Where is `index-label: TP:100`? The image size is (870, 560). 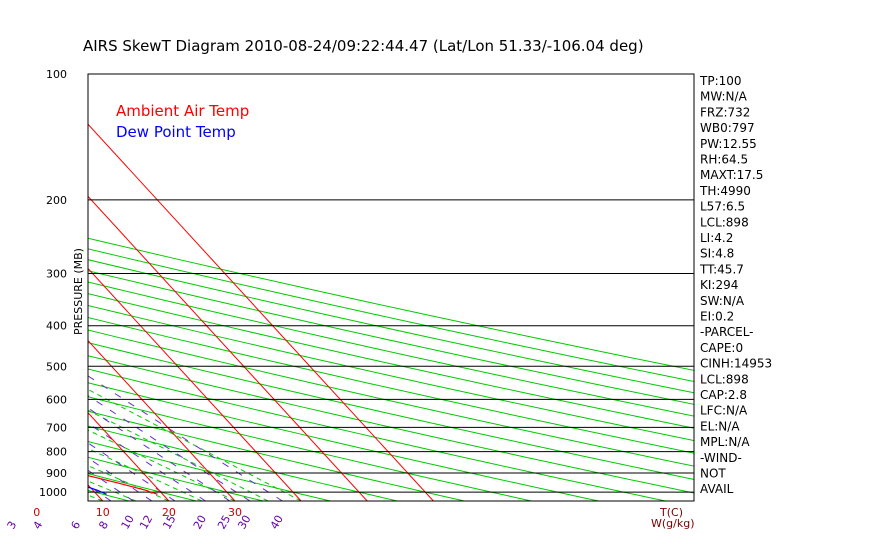 index-label: TP:100 is located at coordinates (720, 81).